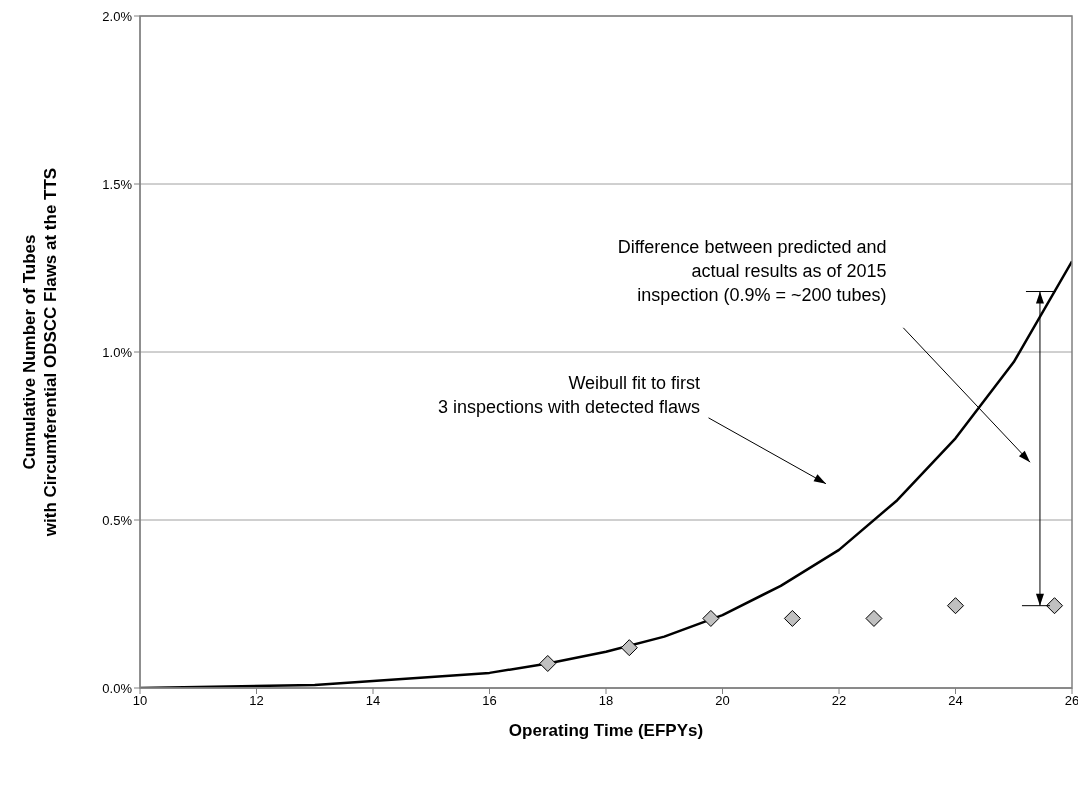  Describe the element at coordinates (117, 688) in the screenshot. I see `y-tick-label: 0.0%` at that location.